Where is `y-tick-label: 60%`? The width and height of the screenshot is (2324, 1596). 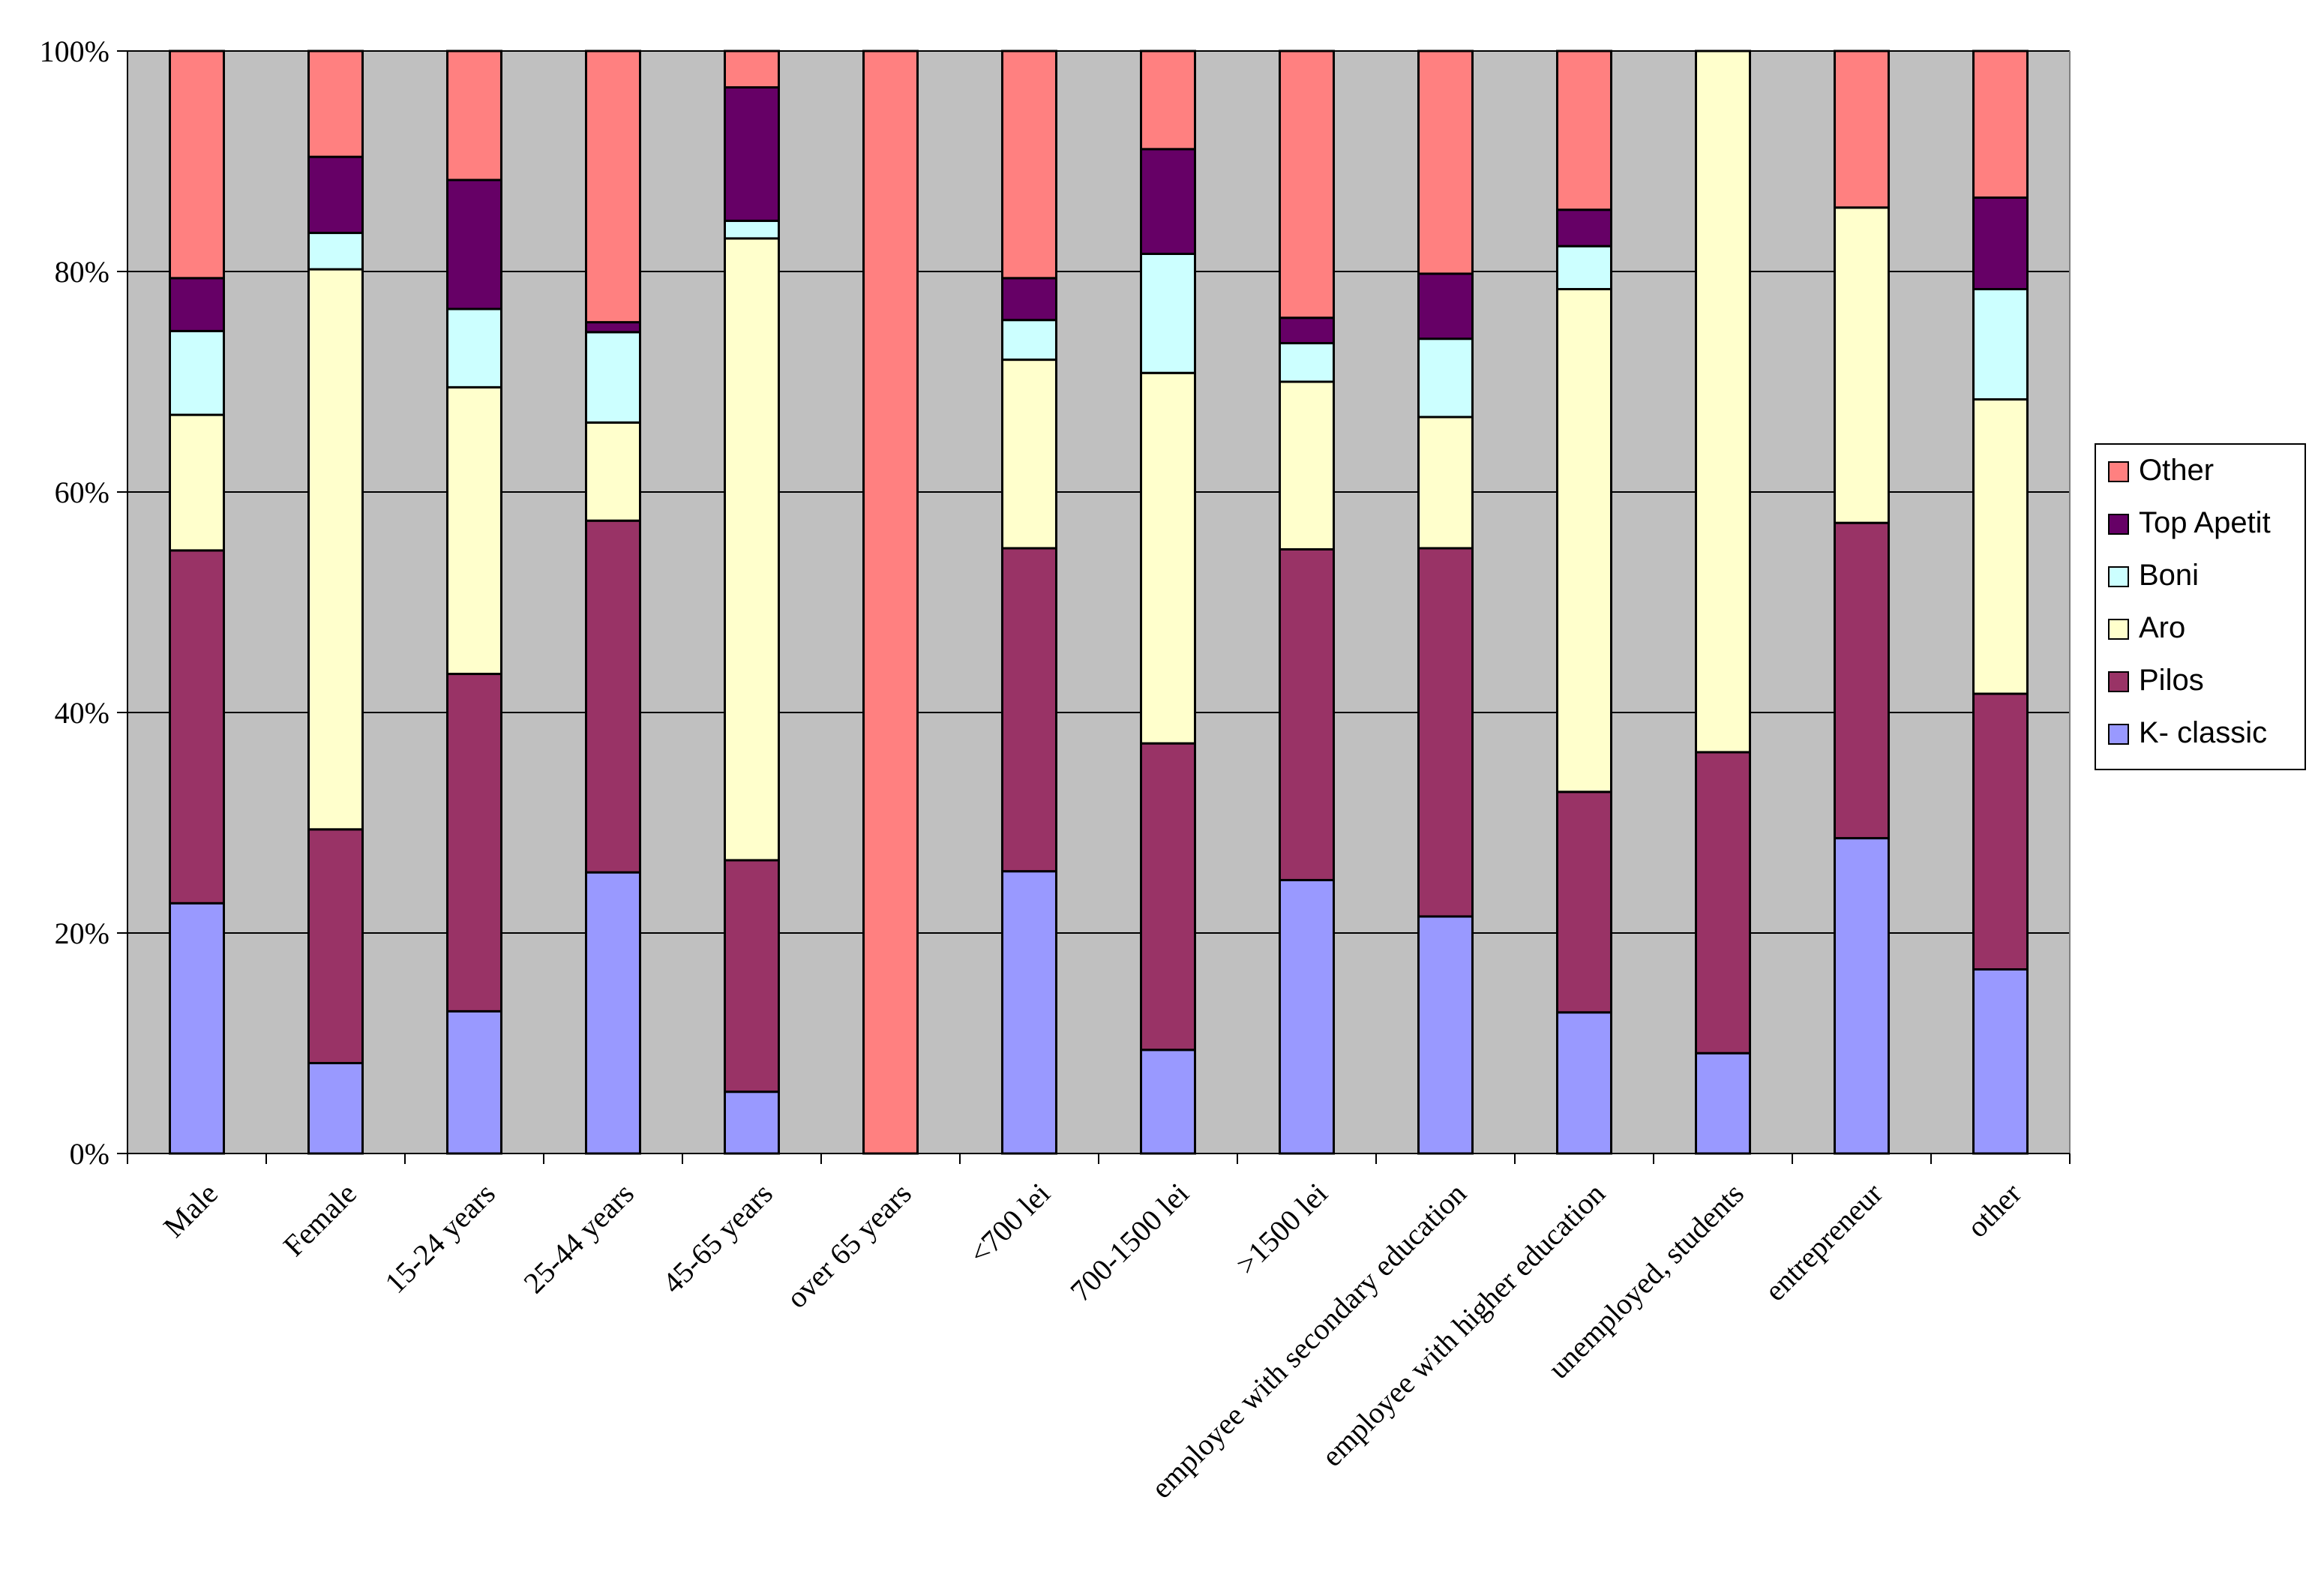
y-tick-label: 60% is located at coordinates (82, 492).